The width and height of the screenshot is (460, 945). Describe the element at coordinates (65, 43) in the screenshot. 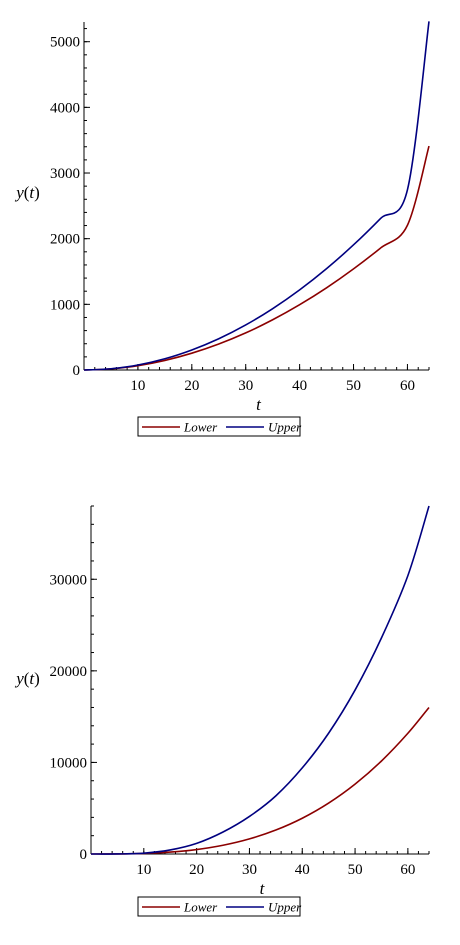

I see `y-tick-label: 5000` at that location.